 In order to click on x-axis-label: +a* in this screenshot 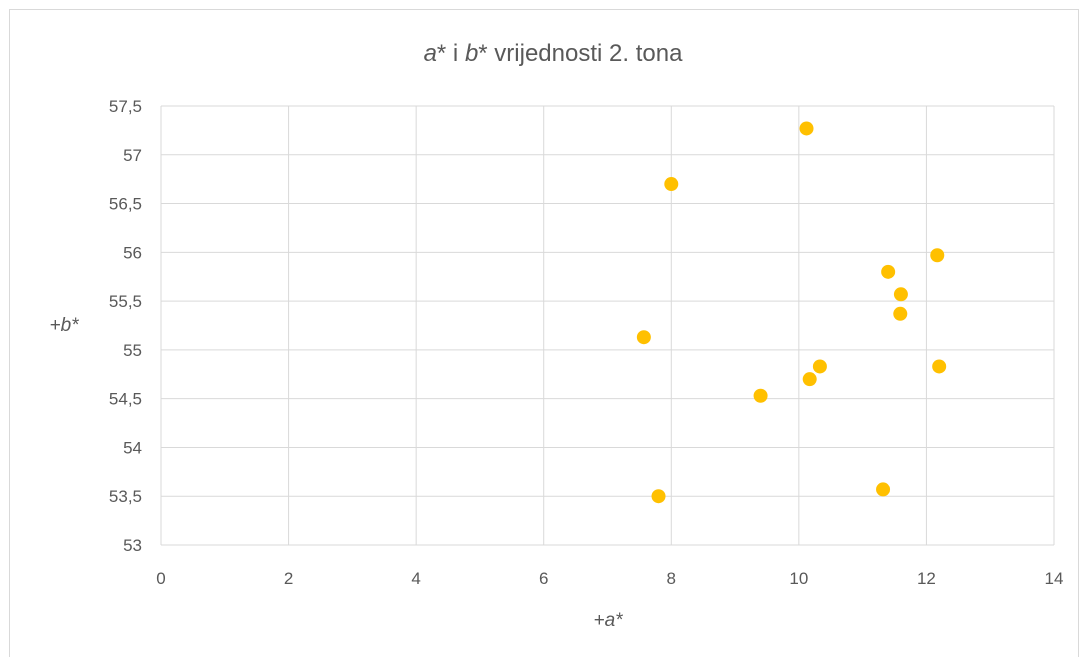, I will do `click(608, 620)`.